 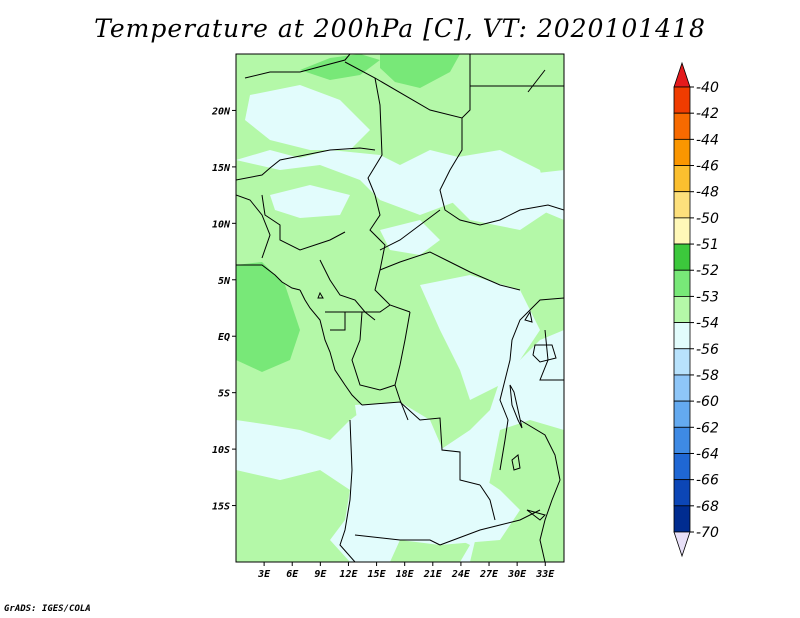 What do you see at coordinates (707, 376) in the screenshot?
I see `colorbar-label: -58` at bounding box center [707, 376].